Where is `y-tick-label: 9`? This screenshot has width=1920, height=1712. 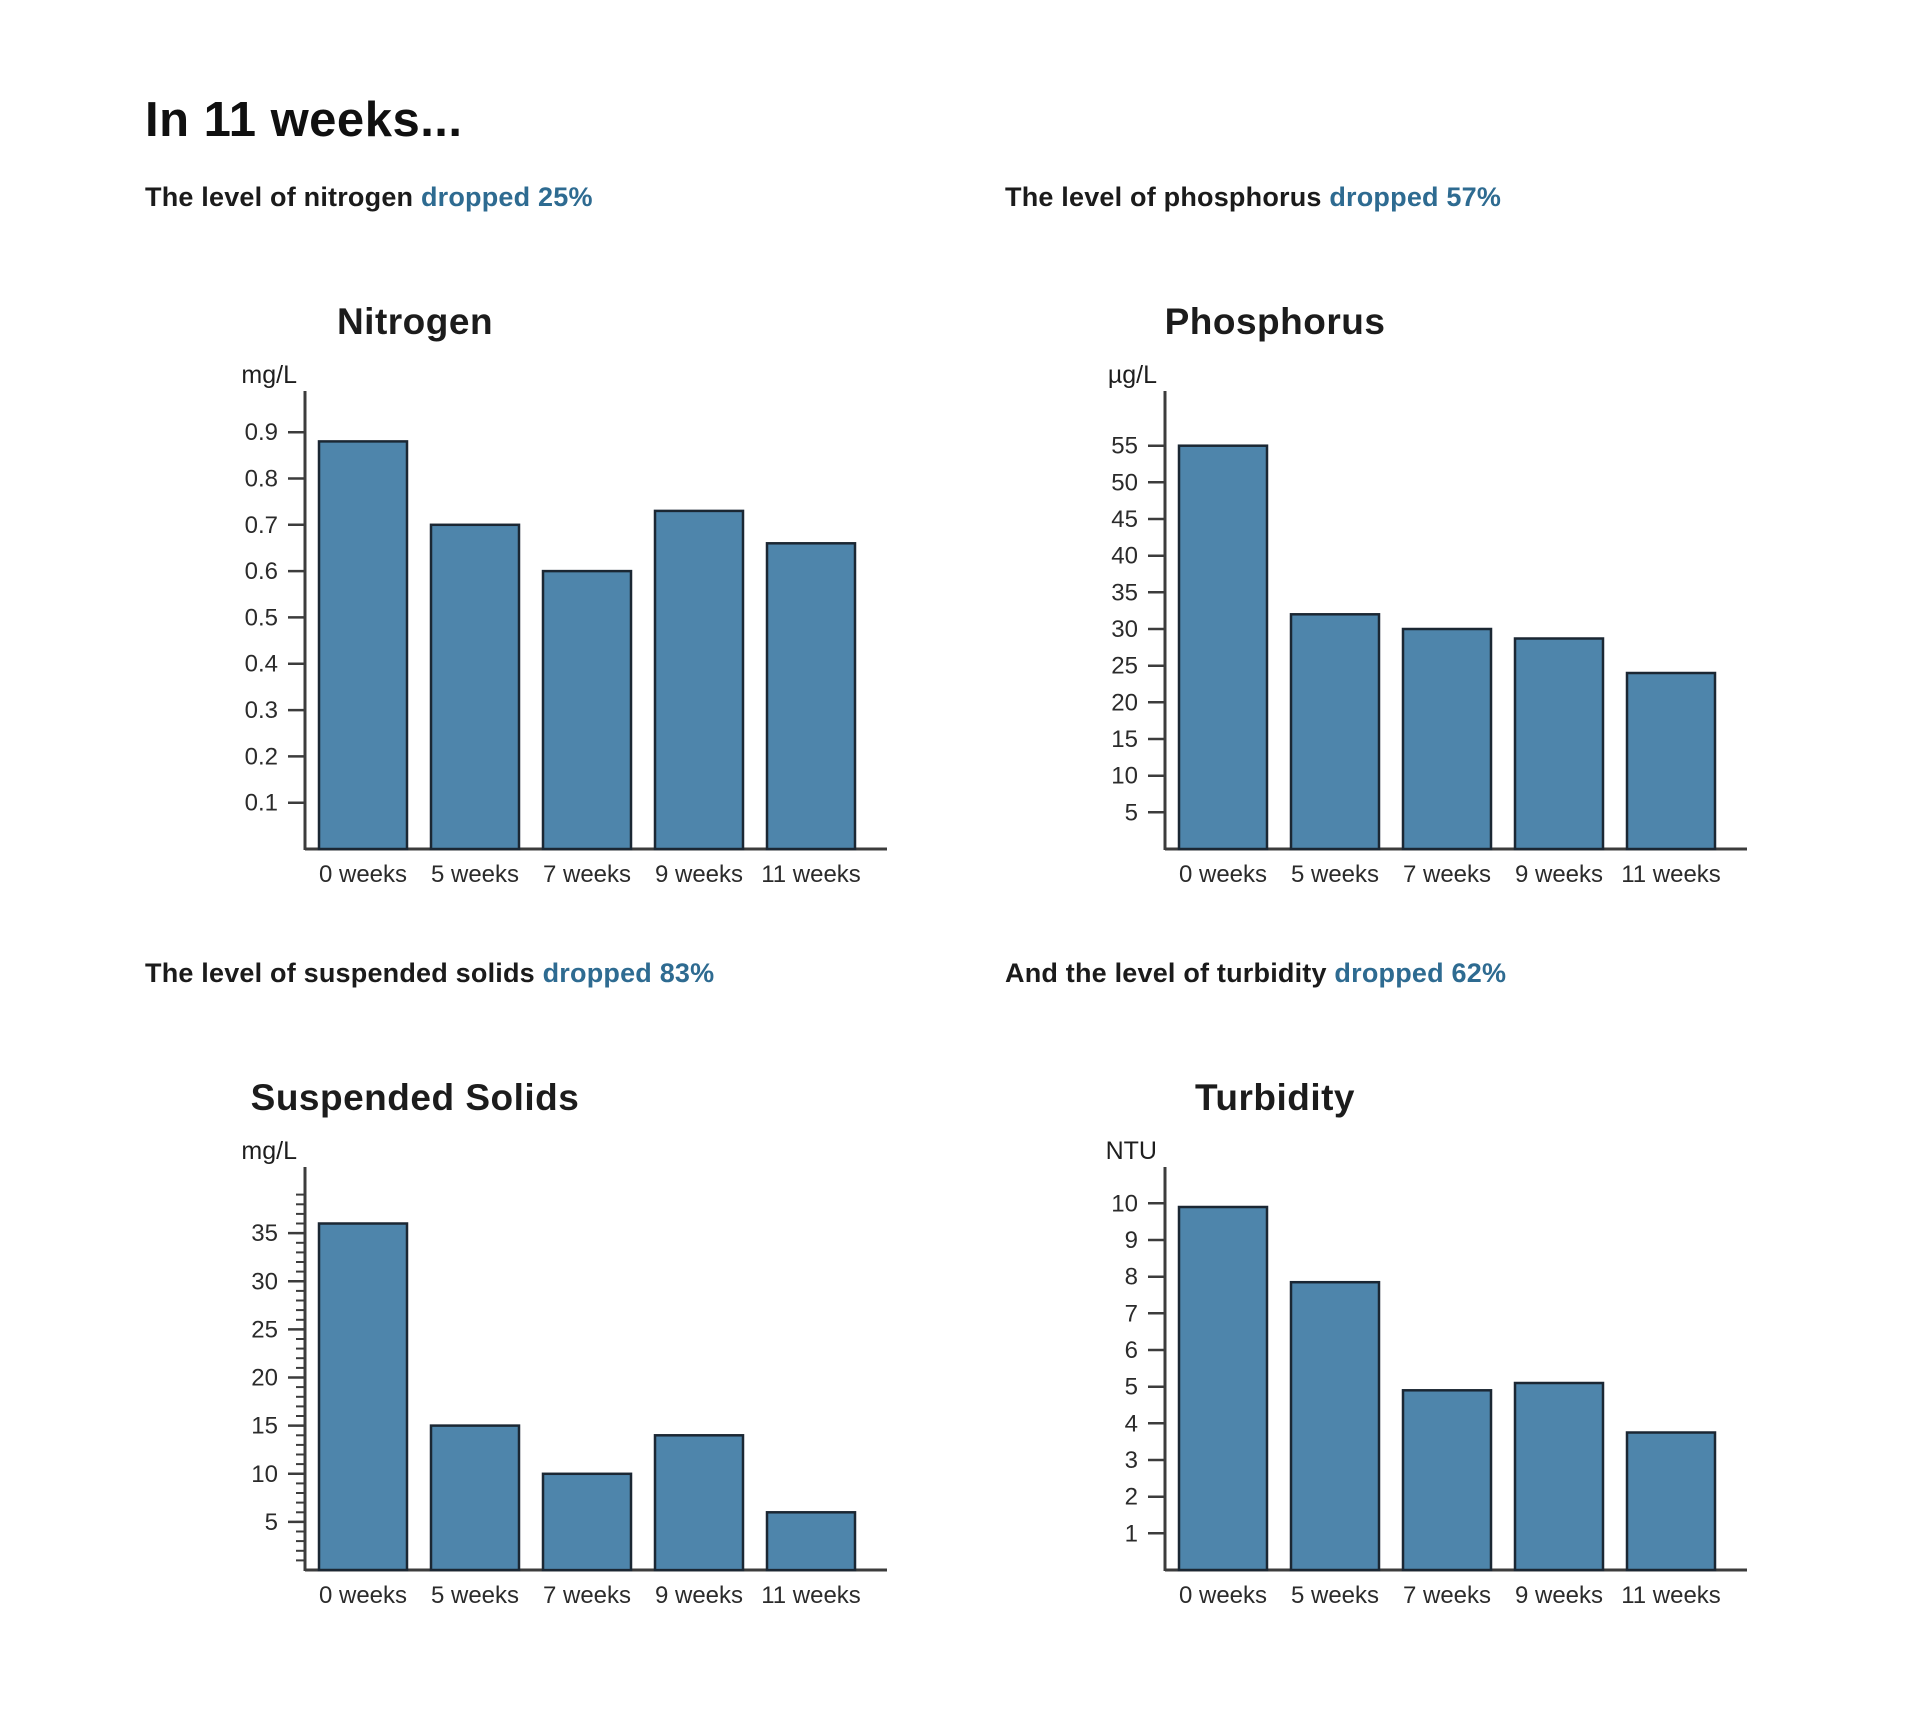
y-tick-label: 9 is located at coordinates (1131, 1240).